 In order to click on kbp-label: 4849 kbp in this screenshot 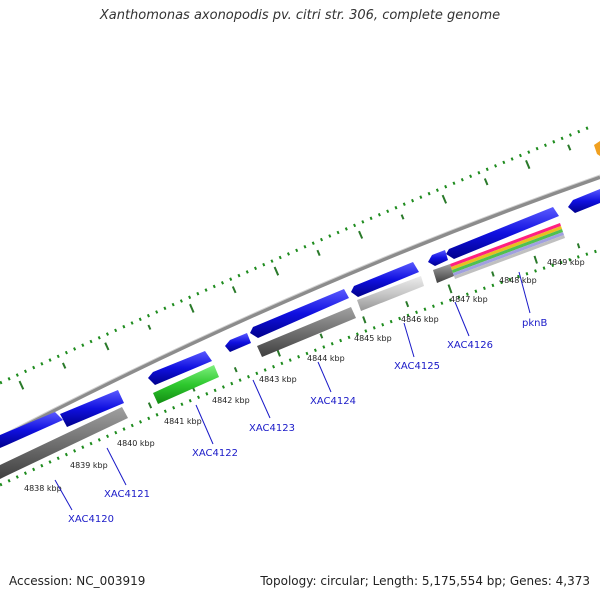, I will do `click(566, 262)`.